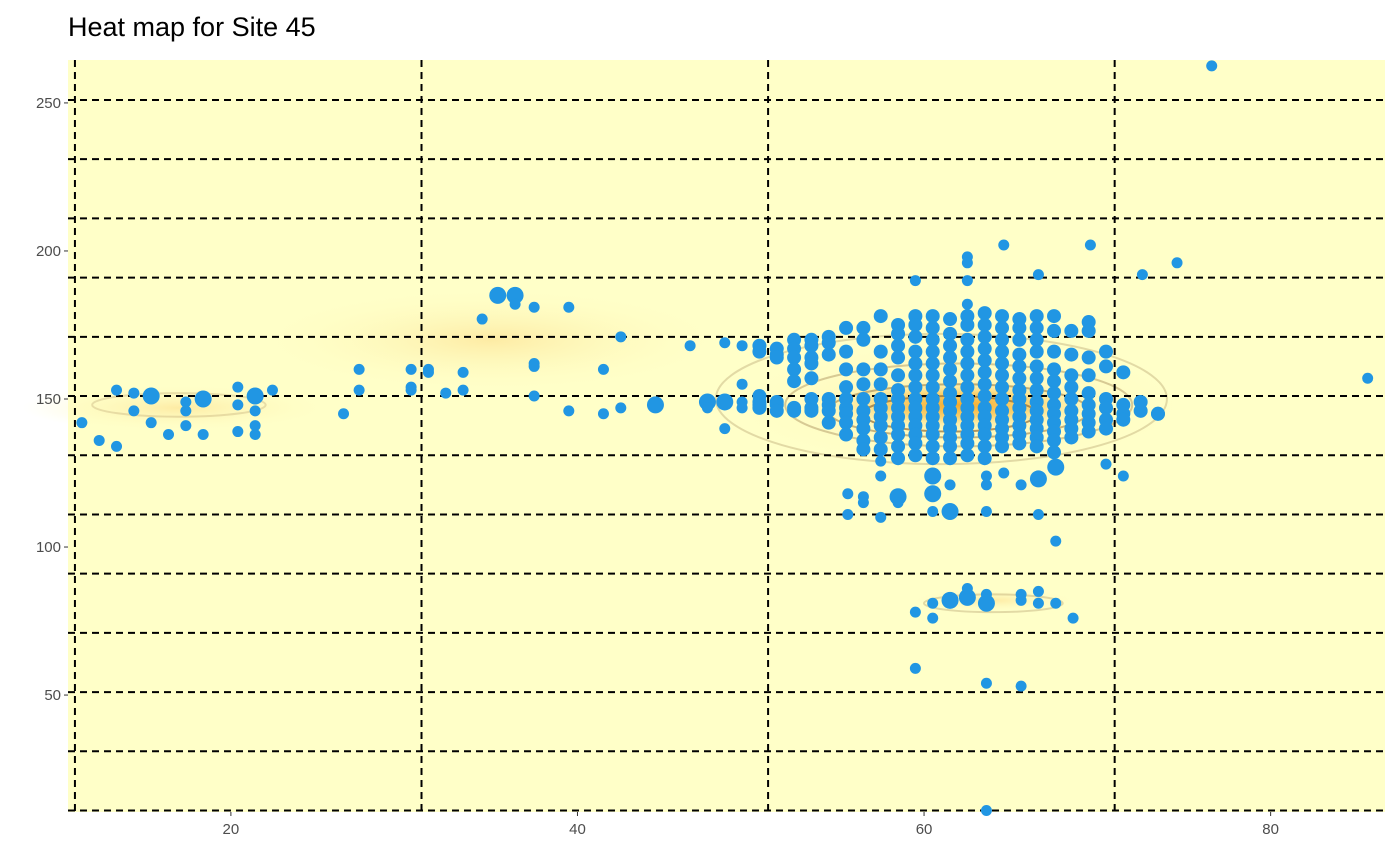 The image size is (1400, 865). I want to click on chart-title: Heat map for Site 45, so click(192, 27).